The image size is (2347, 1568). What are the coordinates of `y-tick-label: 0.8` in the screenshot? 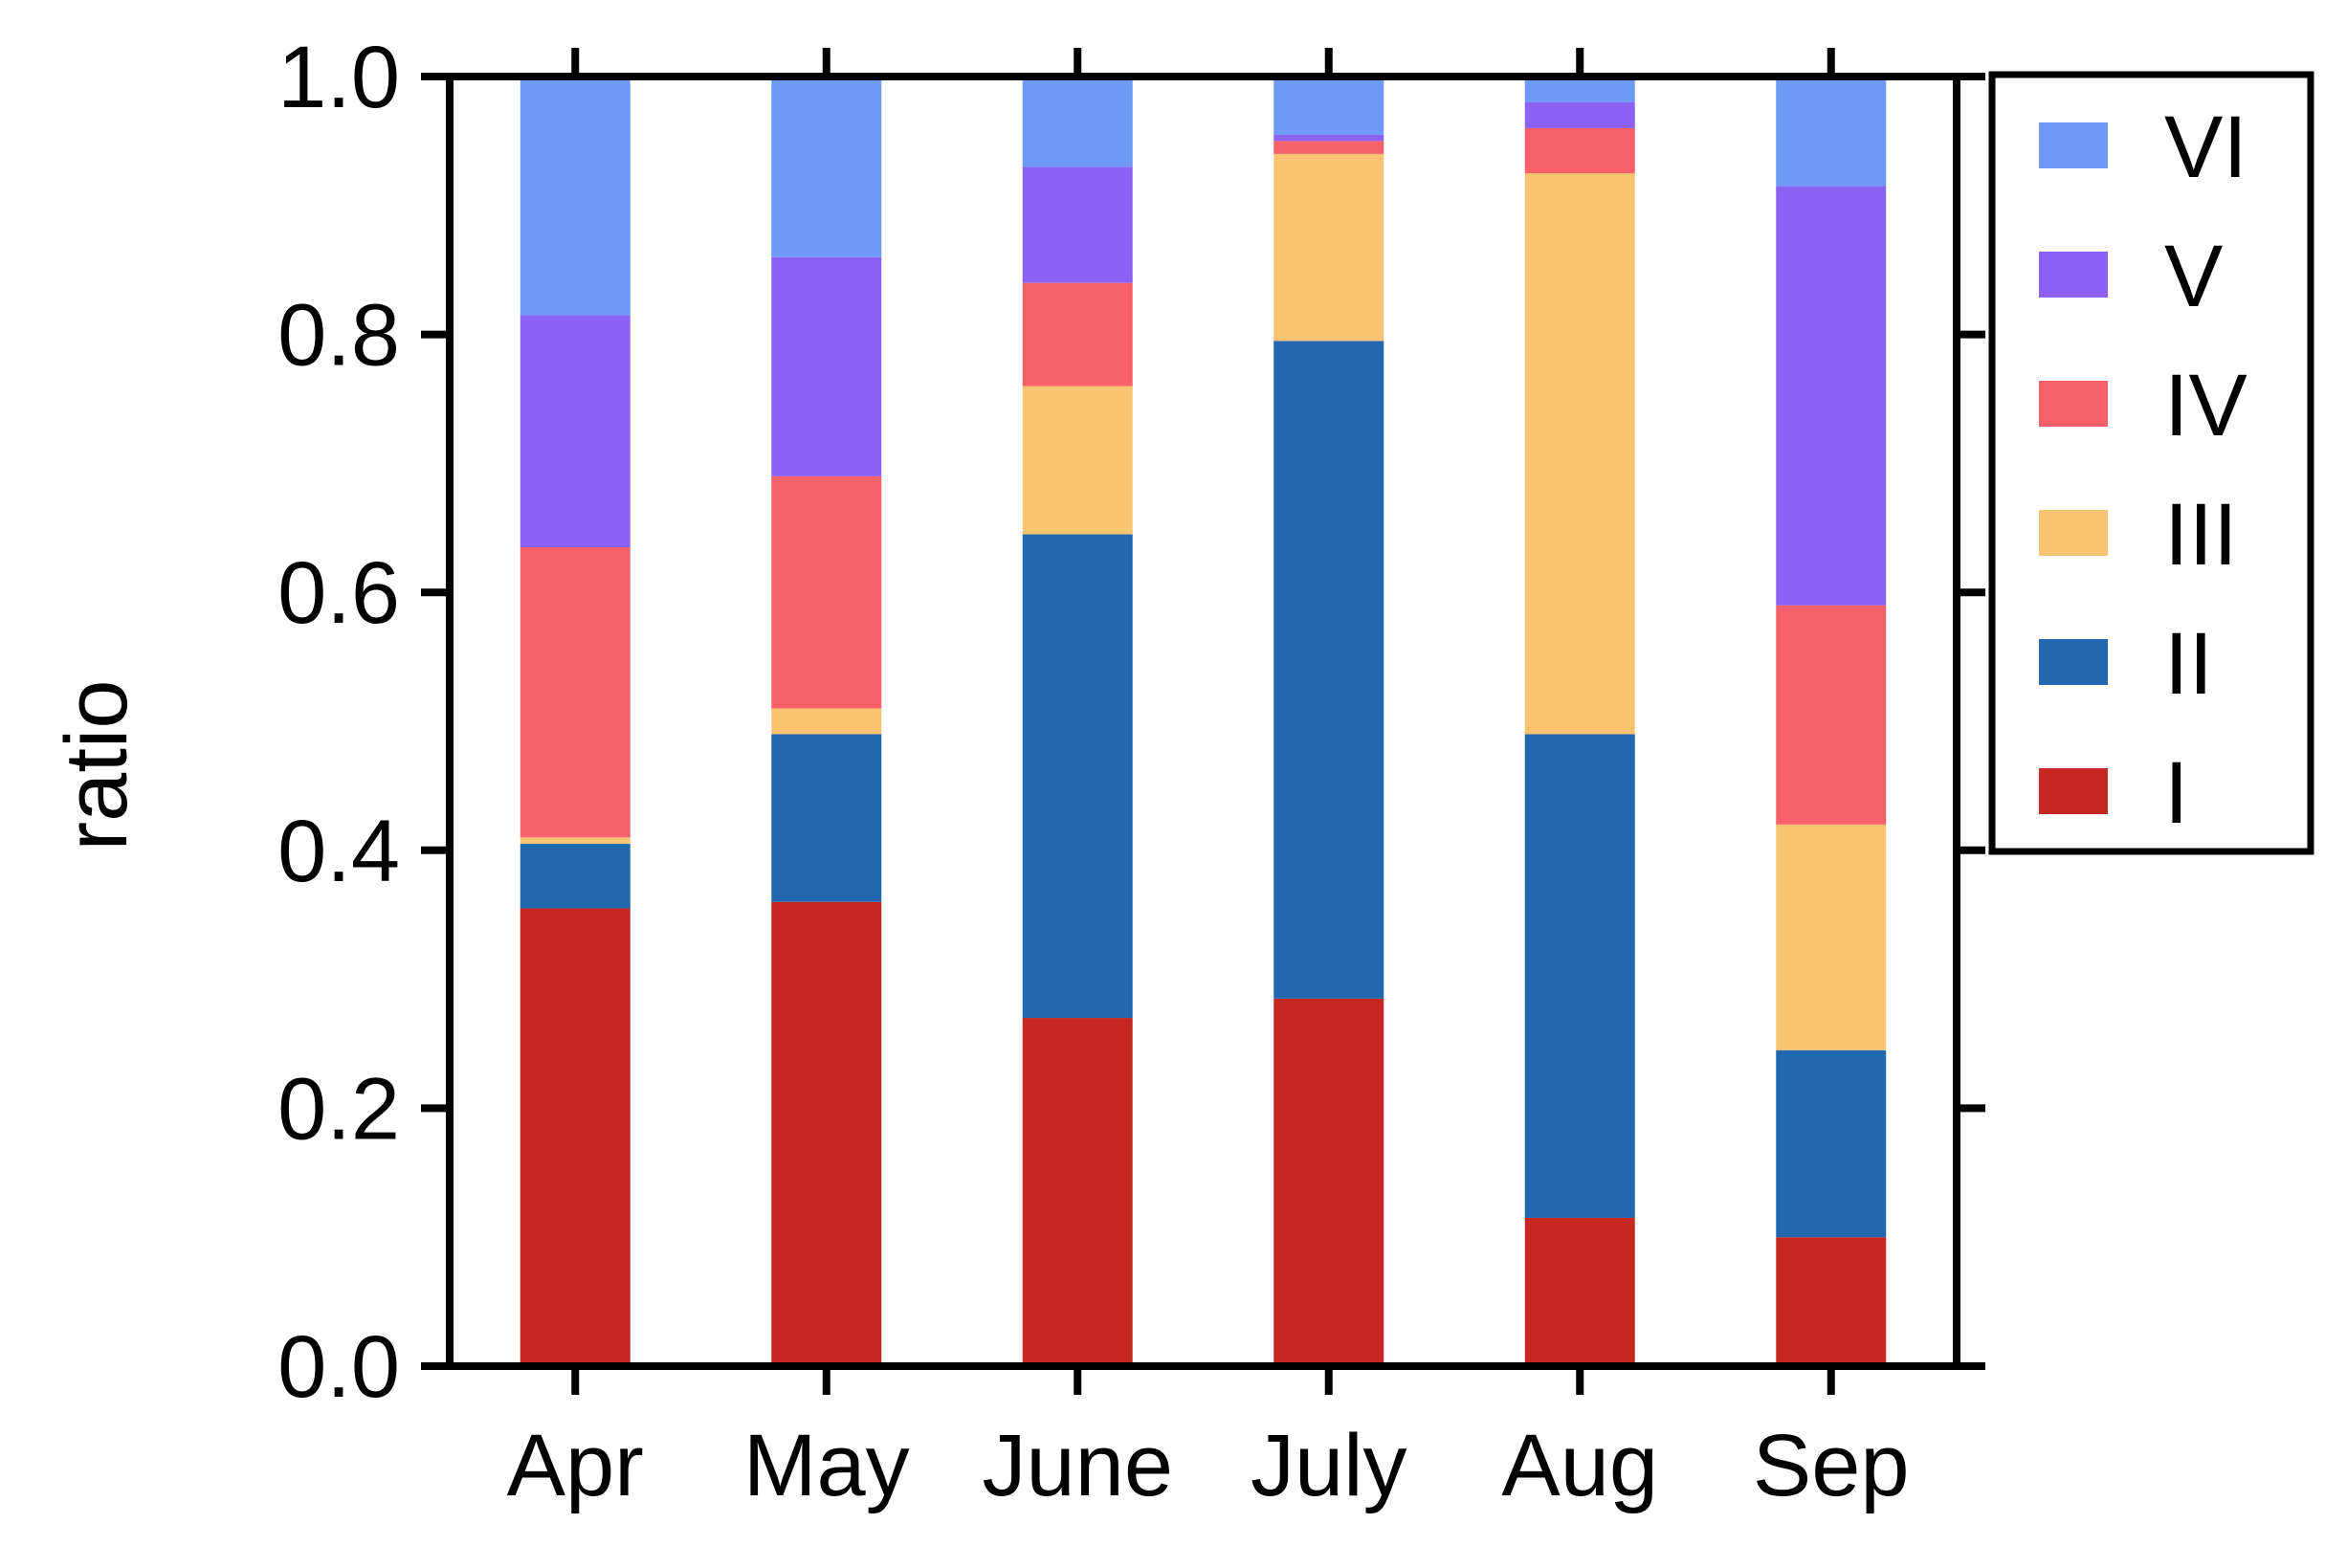 It's located at (338, 336).